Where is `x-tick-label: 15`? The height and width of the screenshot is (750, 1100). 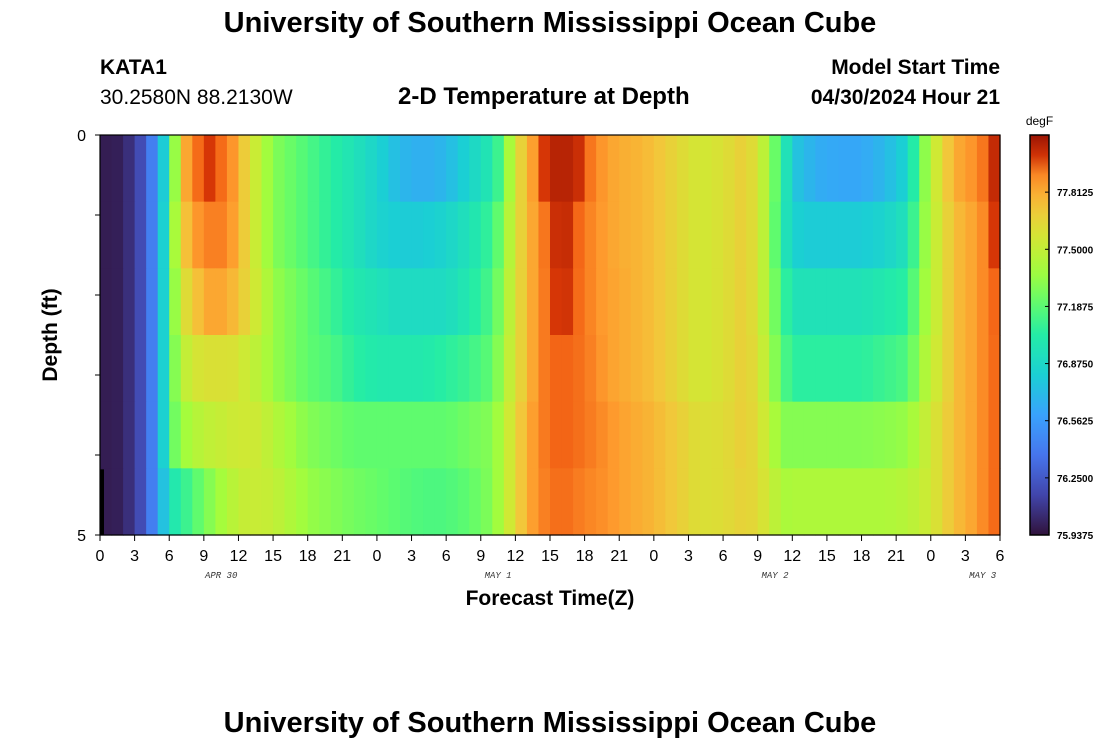
x-tick-label: 15 is located at coordinates (827, 556).